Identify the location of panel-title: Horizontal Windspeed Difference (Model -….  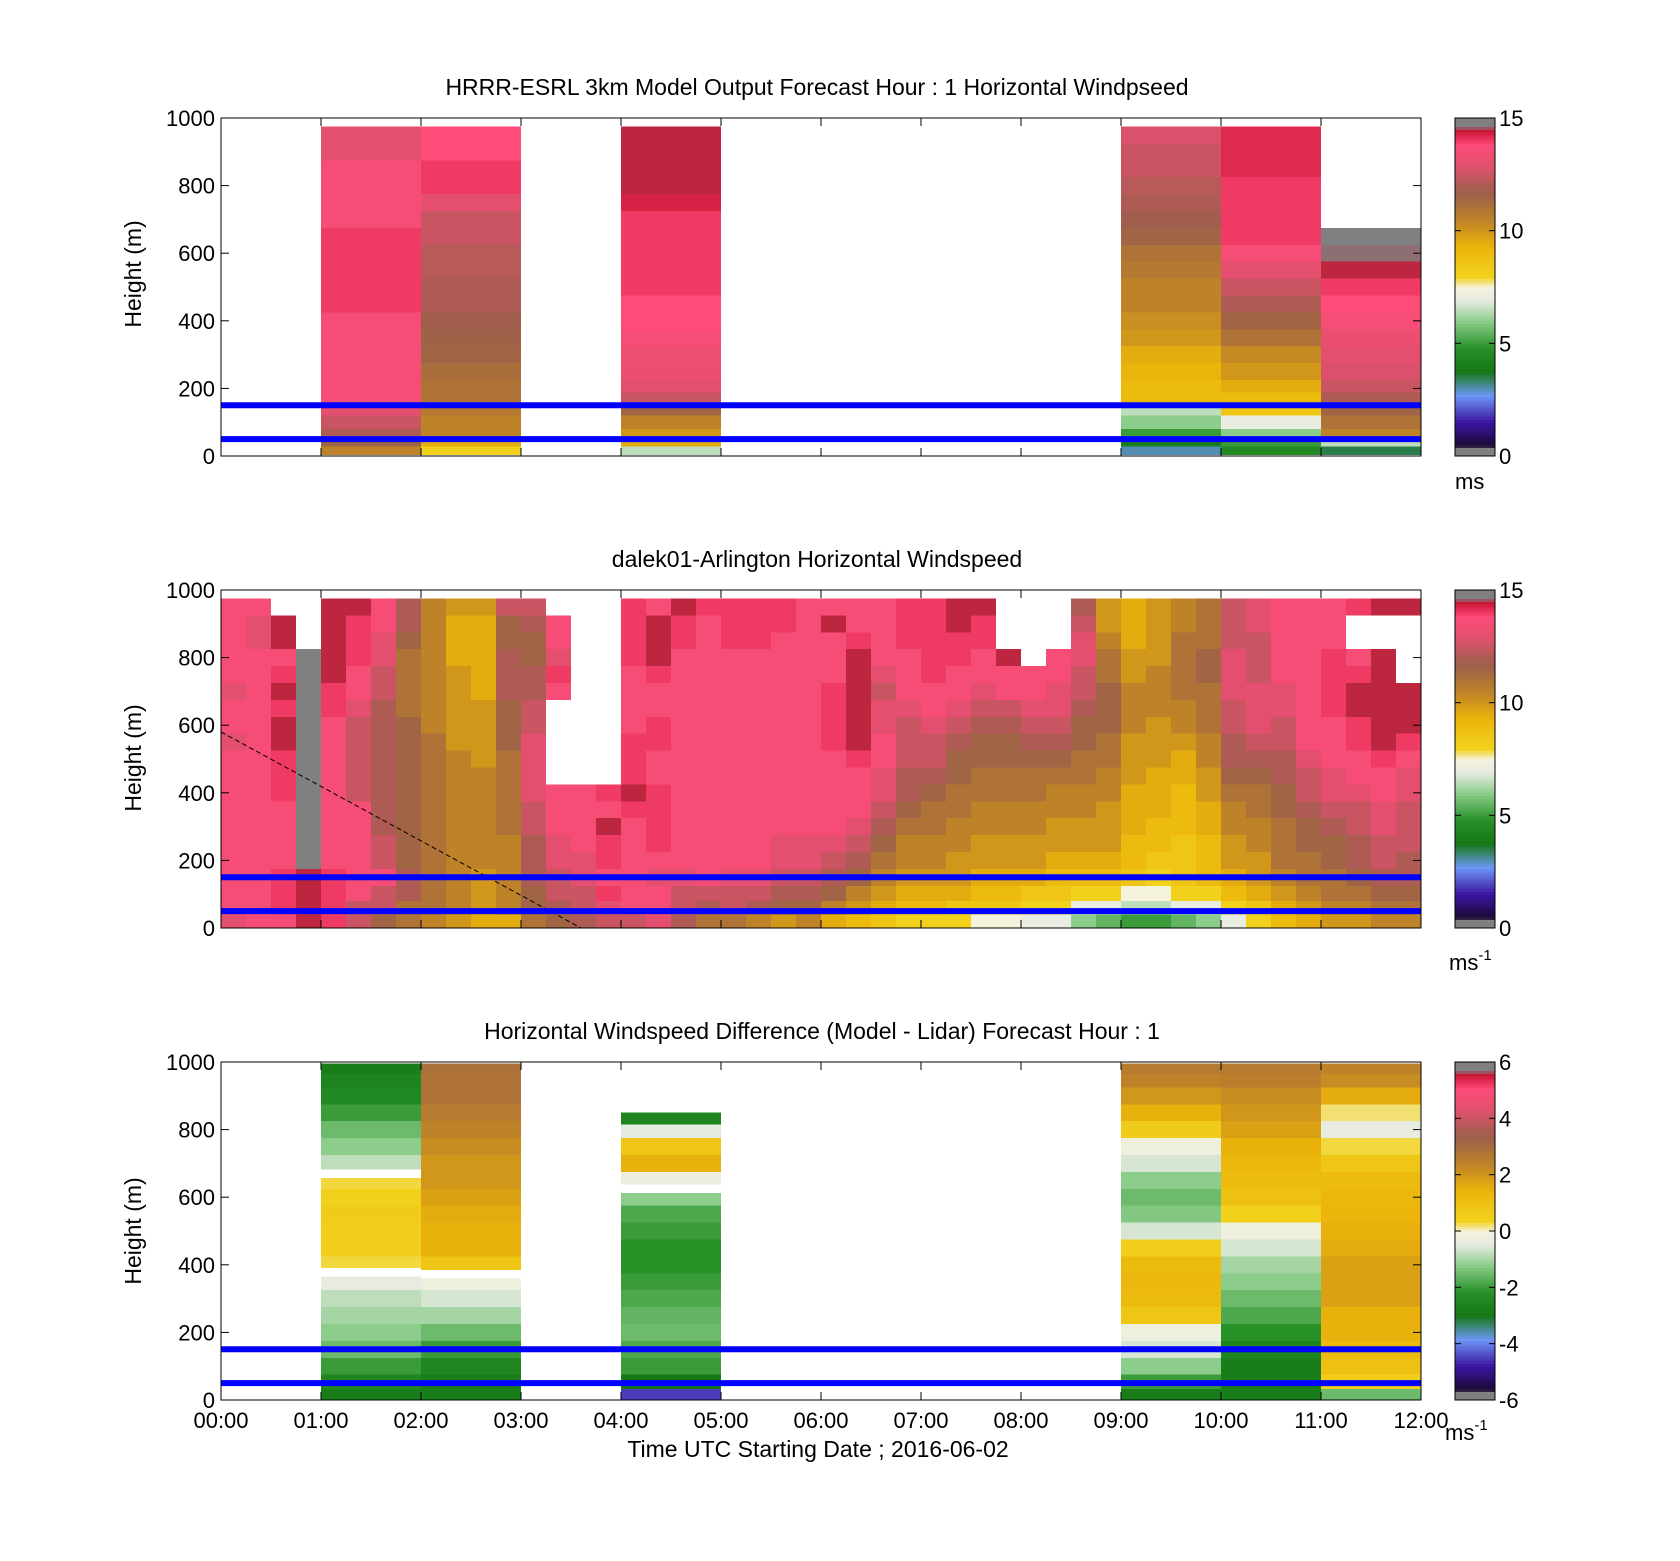
(822, 1031).